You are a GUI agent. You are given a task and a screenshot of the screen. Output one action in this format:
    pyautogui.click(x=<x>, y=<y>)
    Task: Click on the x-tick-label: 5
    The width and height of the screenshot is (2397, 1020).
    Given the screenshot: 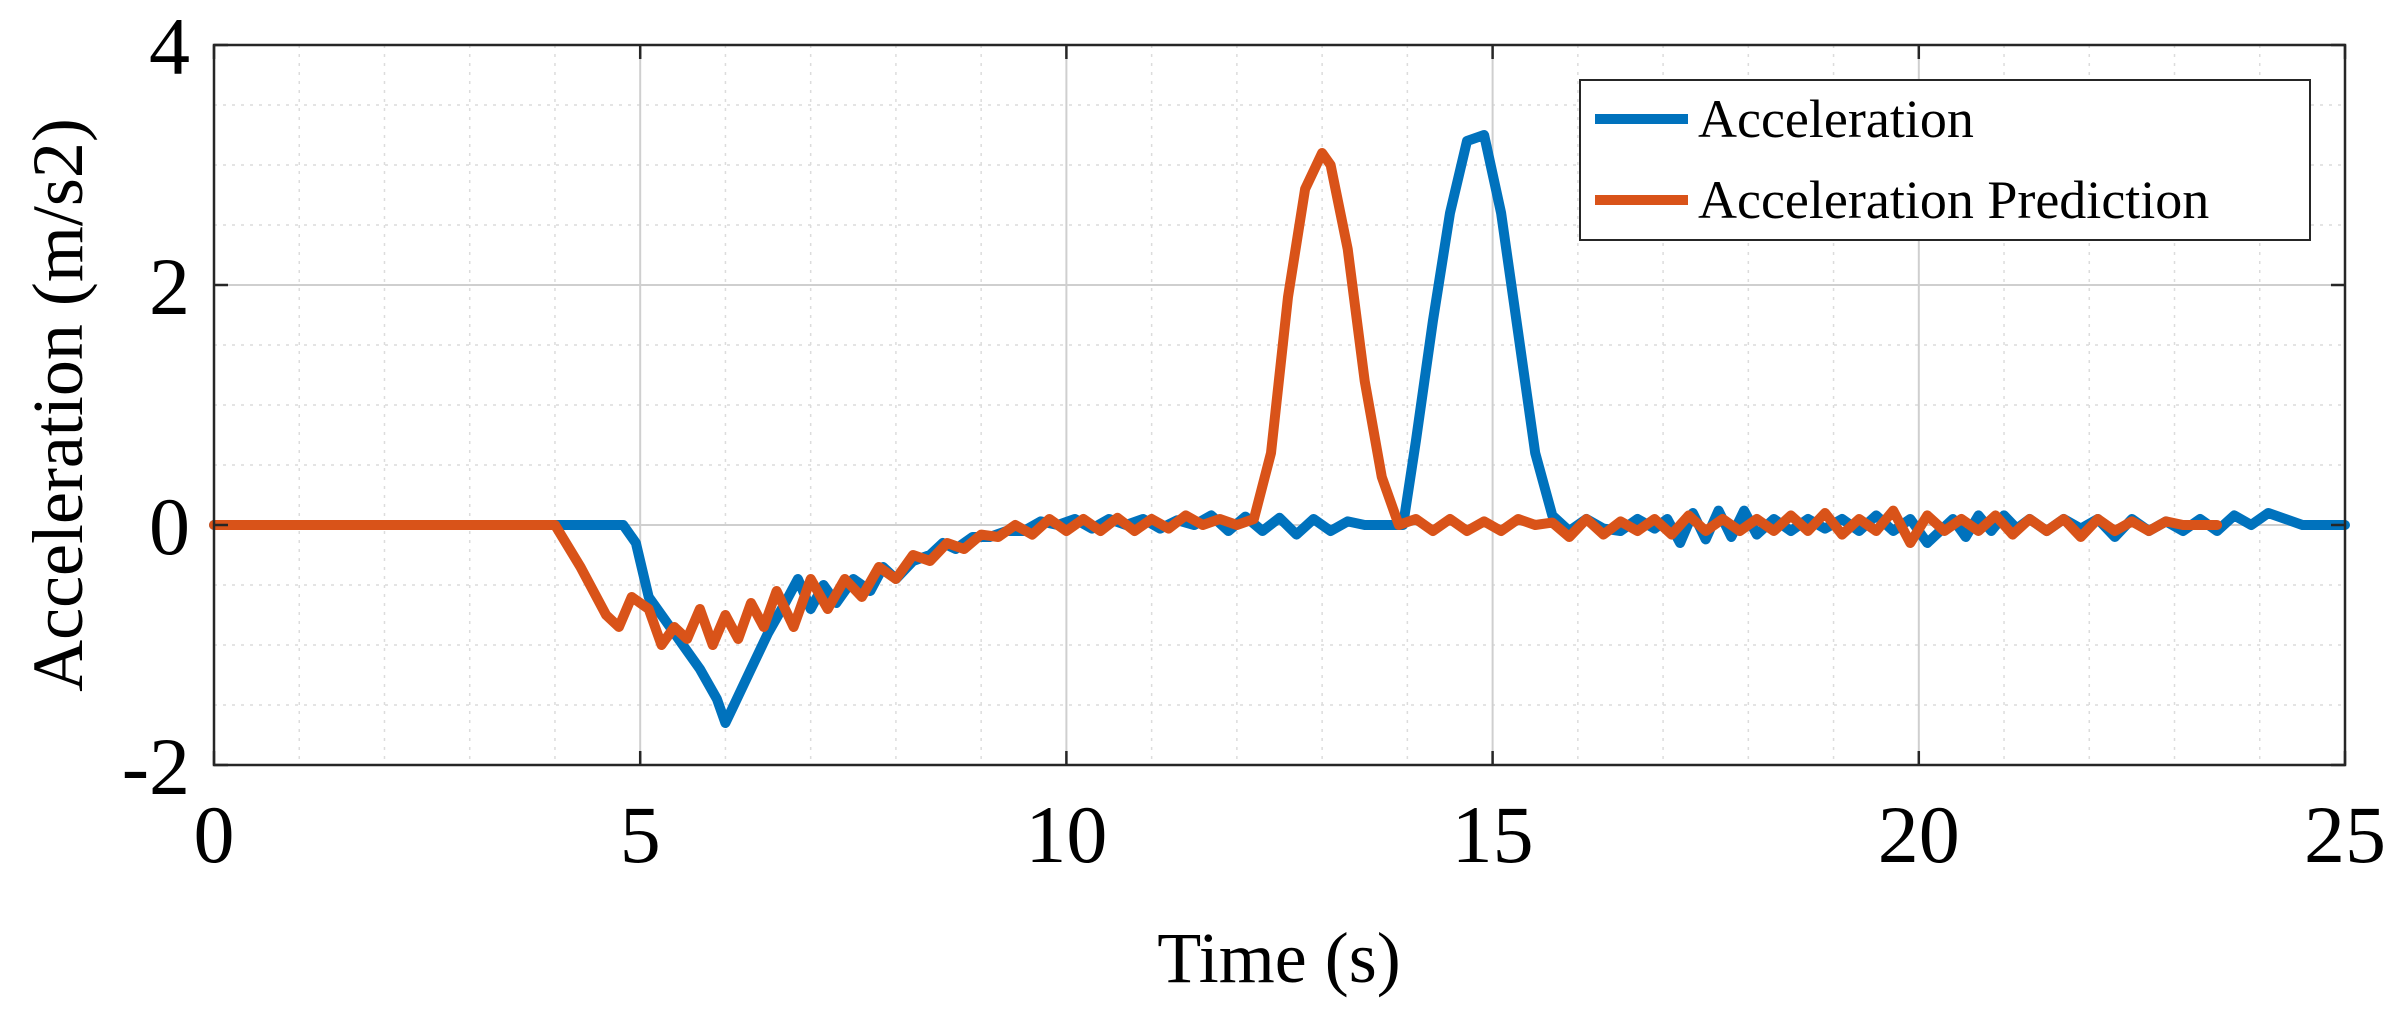 What is the action you would take?
    pyautogui.click(x=640, y=834)
    